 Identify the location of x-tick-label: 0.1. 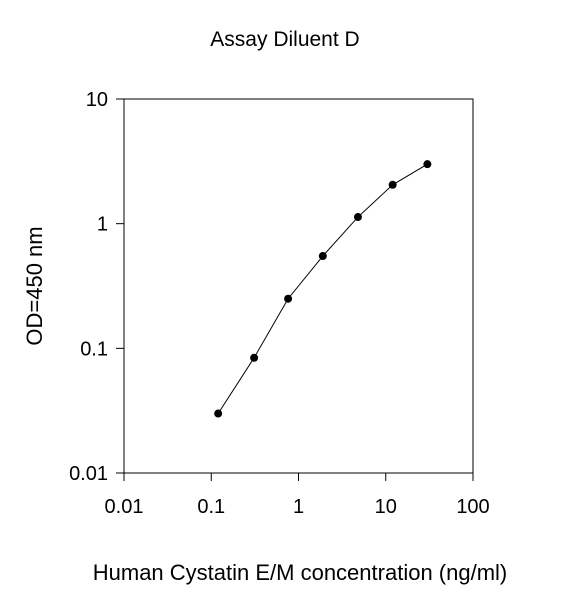
(211, 507).